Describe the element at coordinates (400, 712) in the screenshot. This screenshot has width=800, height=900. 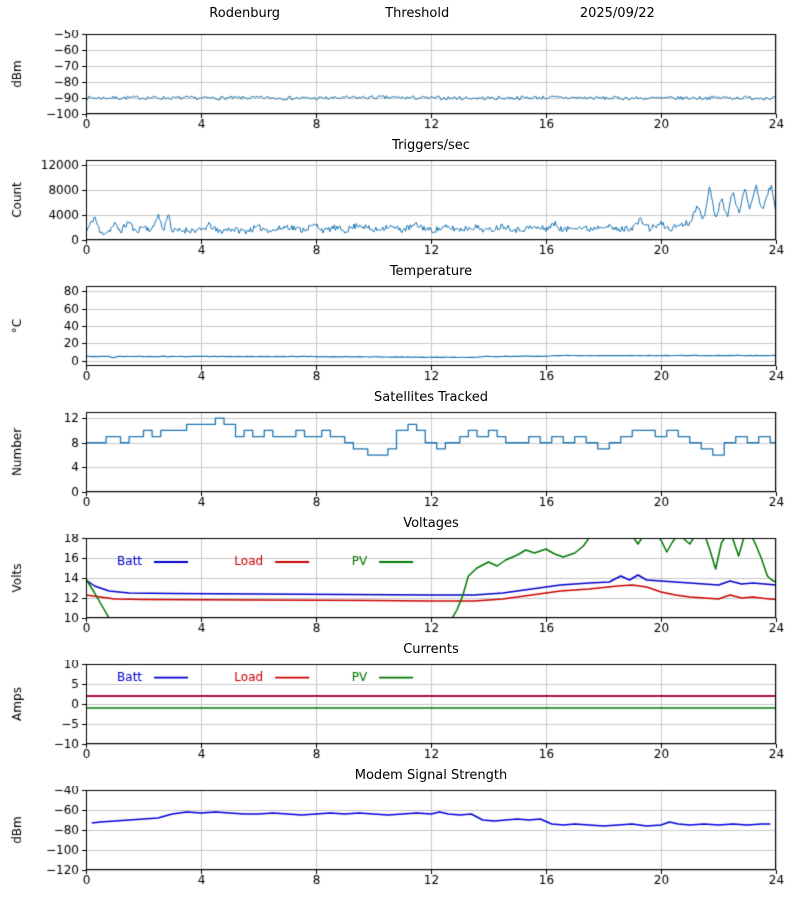
I see `chart-canvas-currents` at that location.